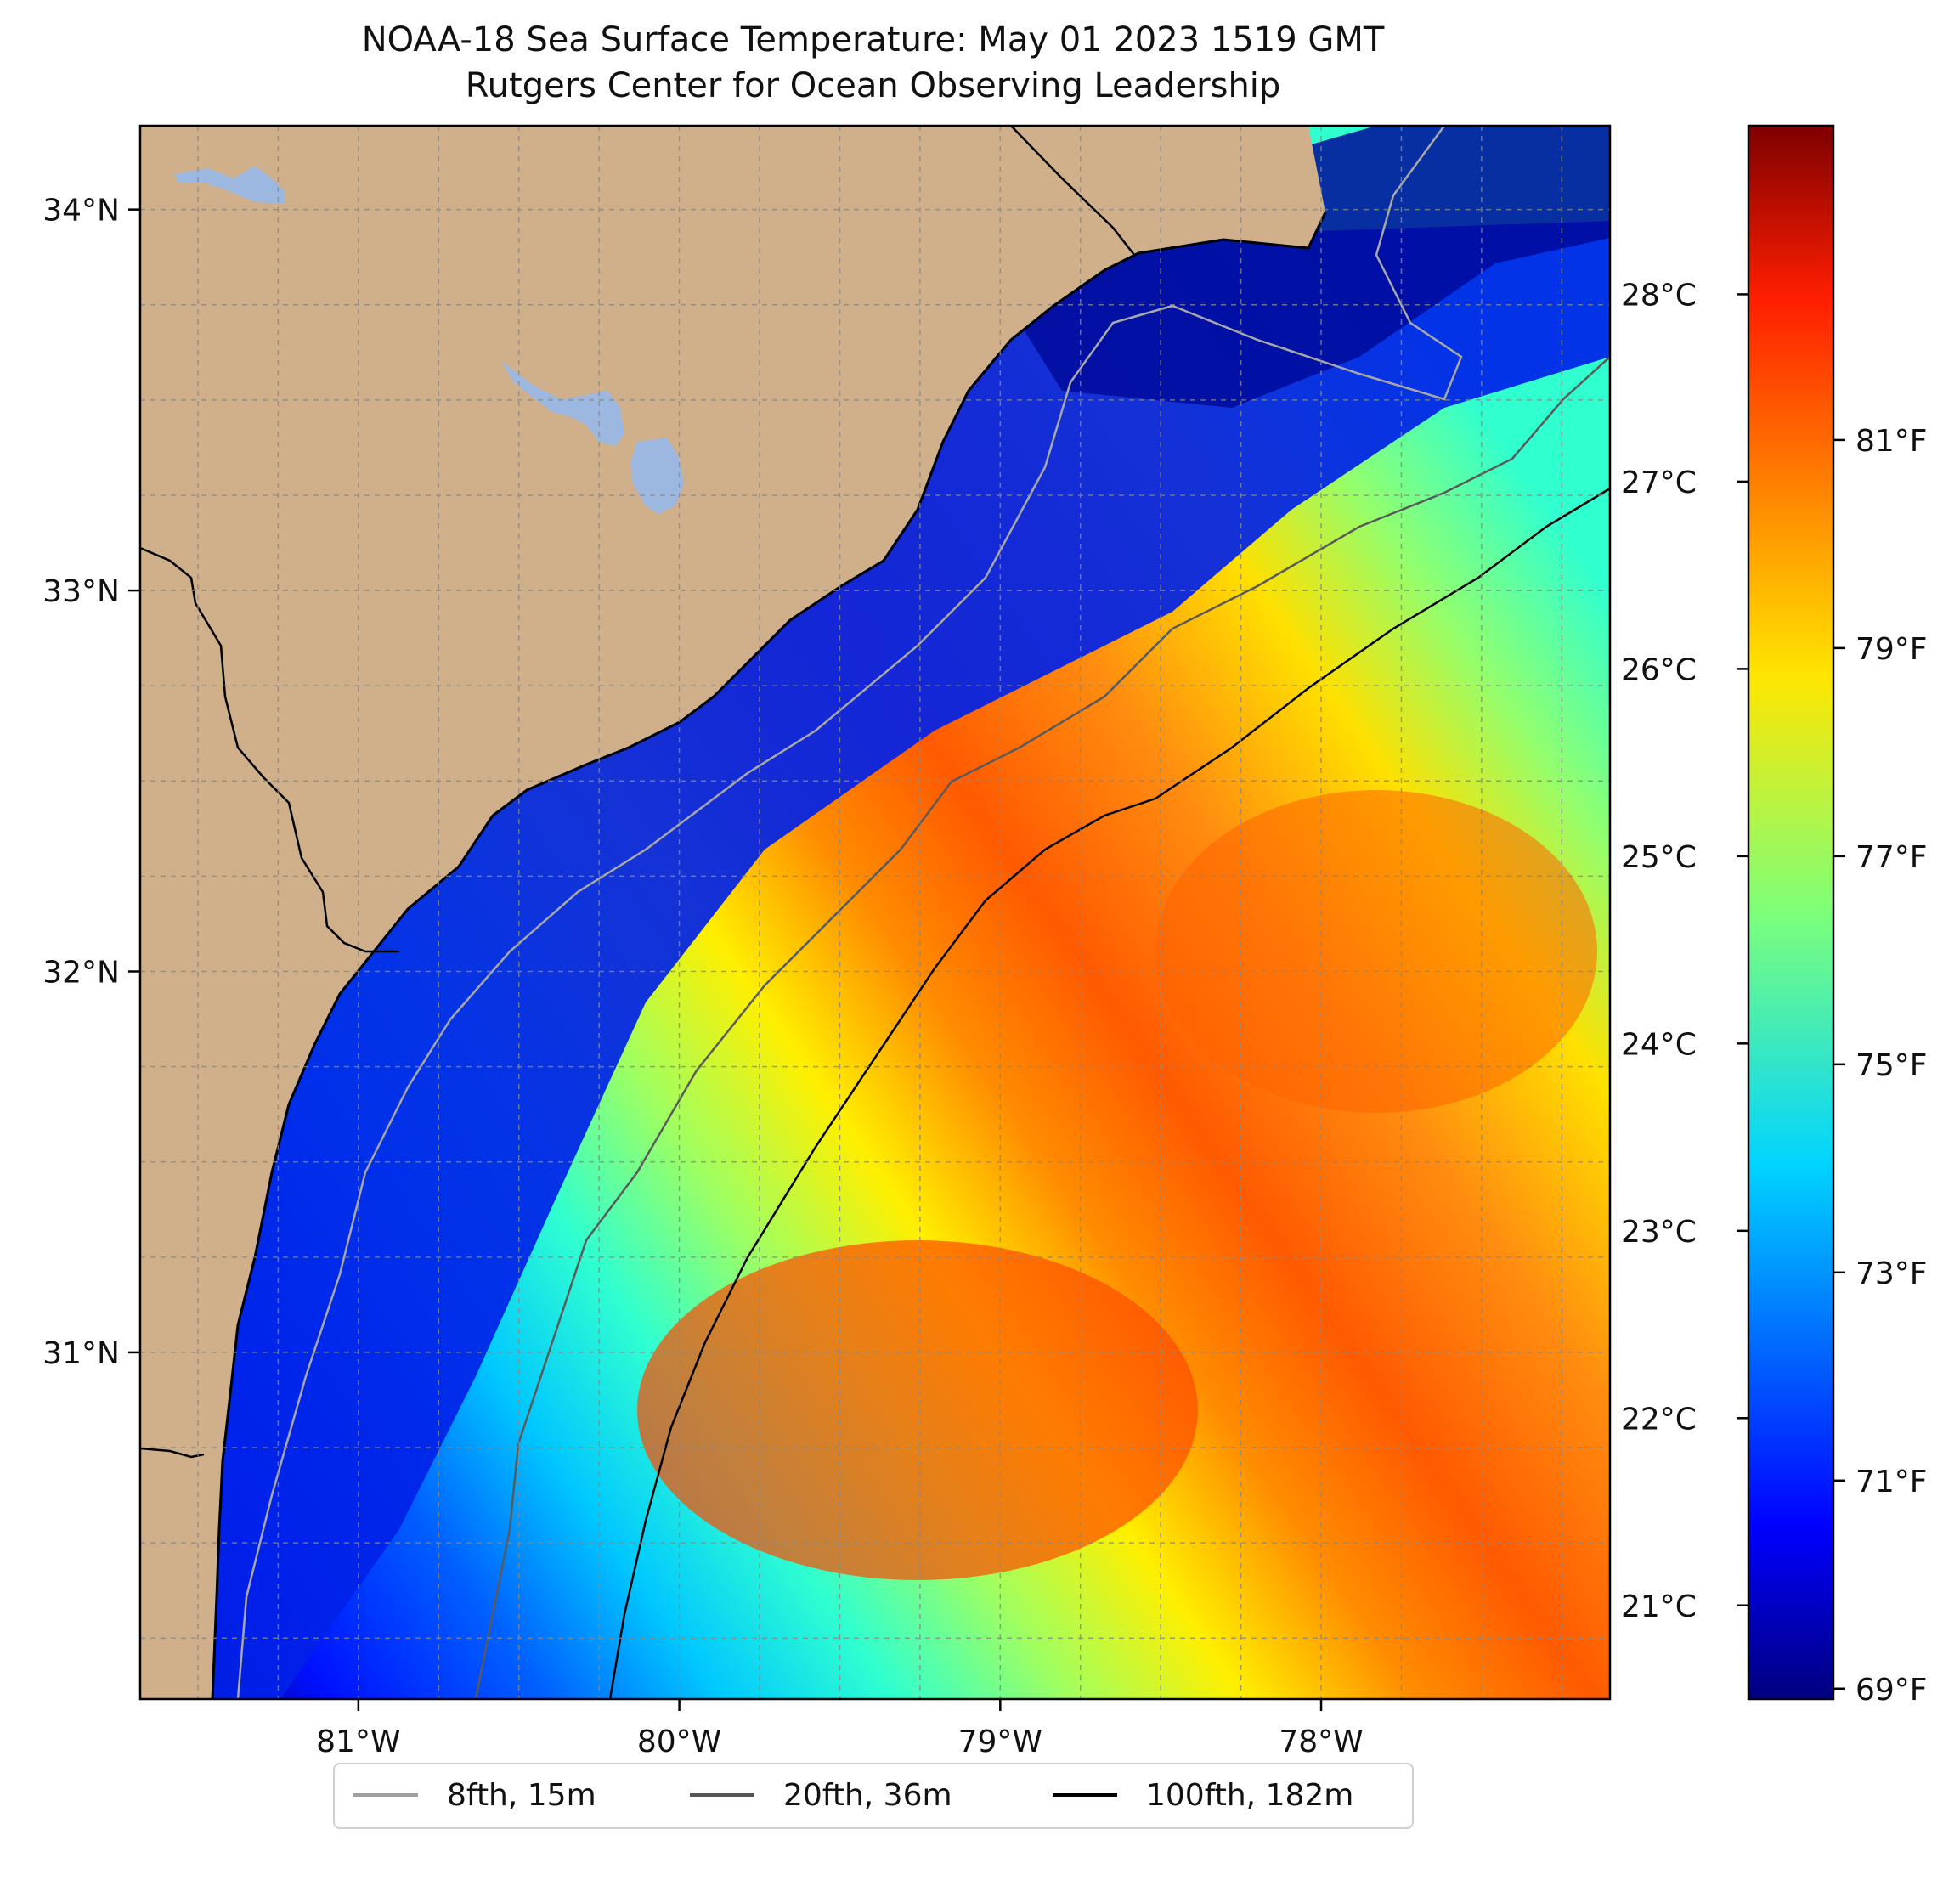  What do you see at coordinates (385, 1795) in the screenshot?
I see `legend-swatch-8fth` at bounding box center [385, 1795].